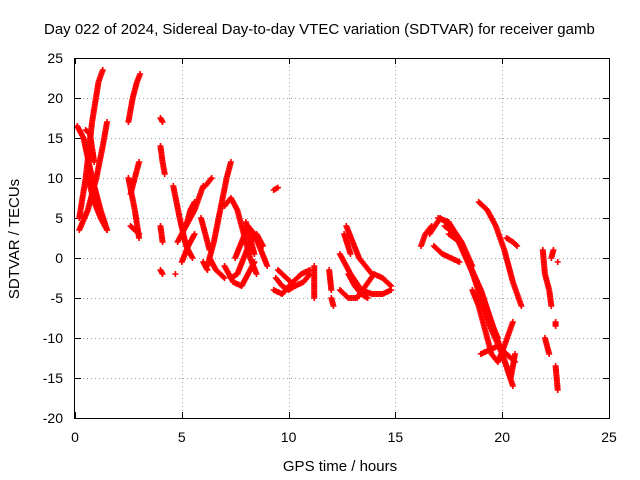  I want to click on series-arc09, so click(135, 178).